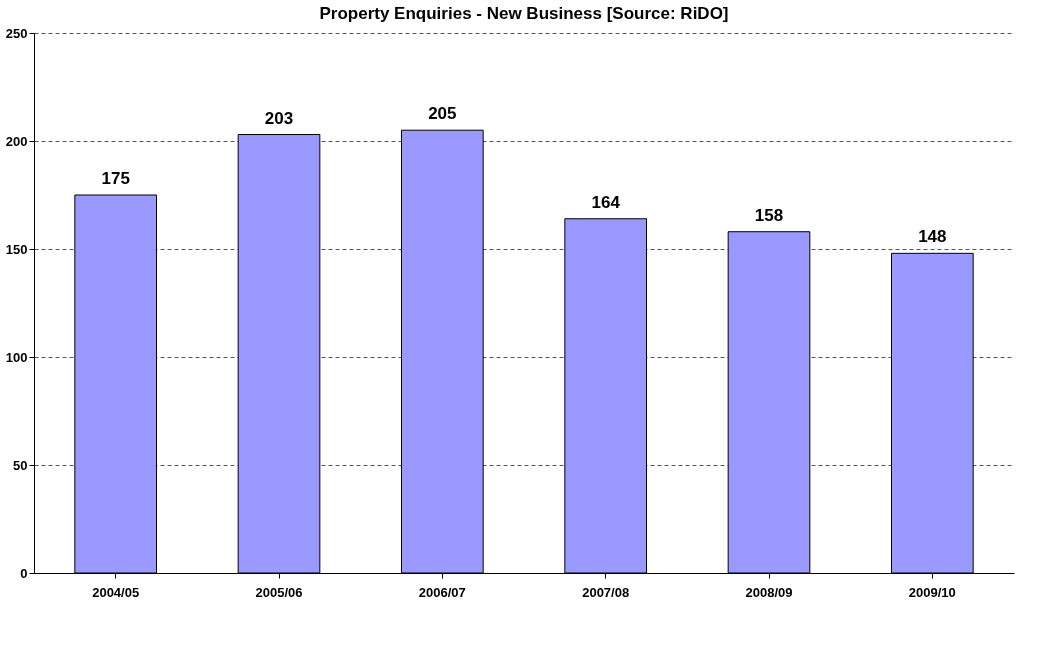  What do you see at coordinates (16, 249) in the screenshot?
I see `y-tick-label: 150` at bounding box center [16, 249].